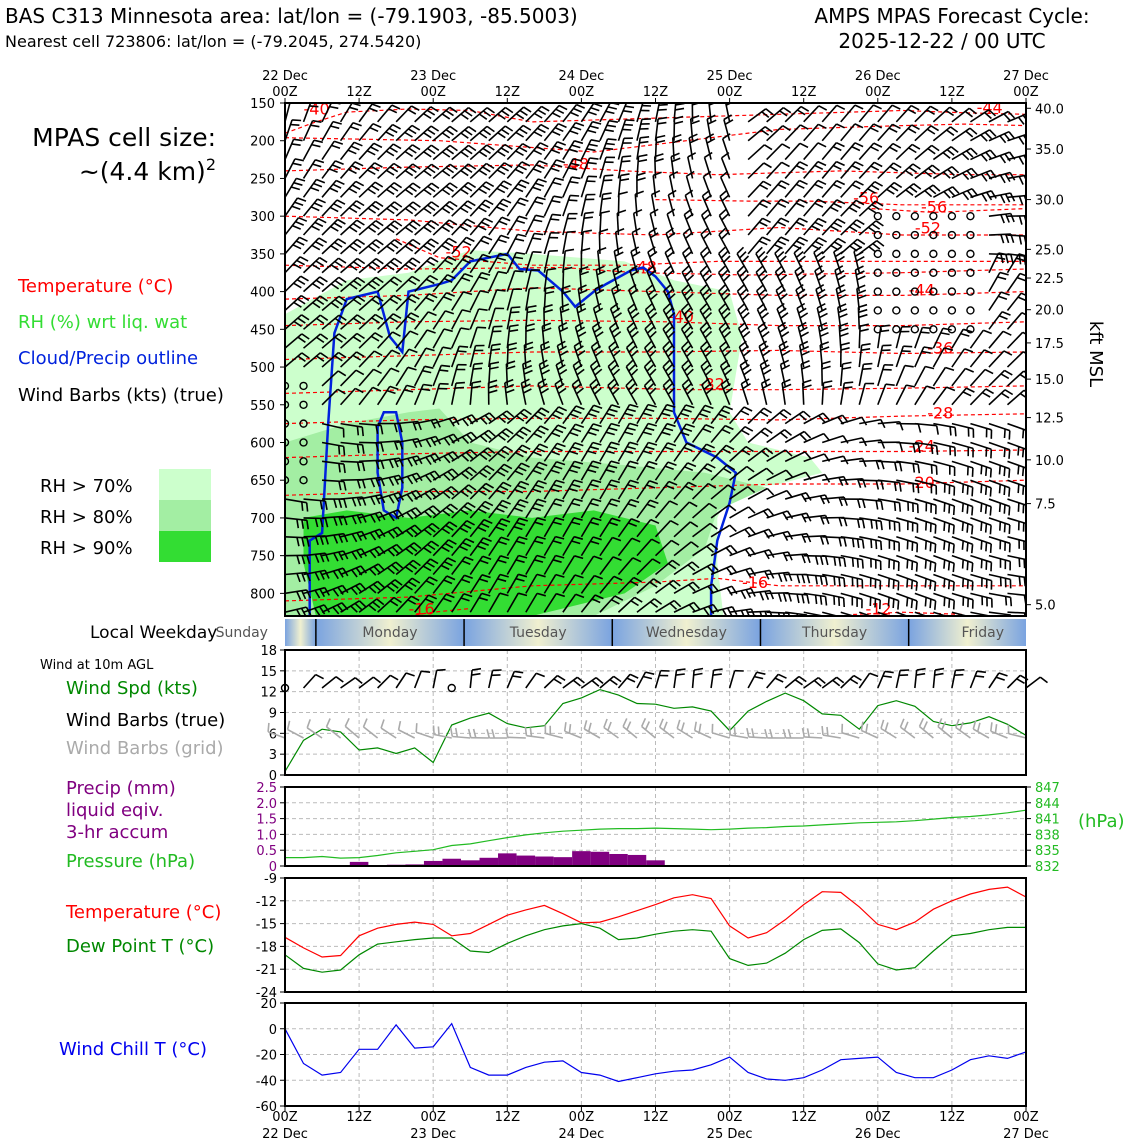 This screenshot has width=1140, height=1140. What do you see at coordinates (647, 677) in the screenshot?
I see `true-wind-barb-flag` at bounding box center [647, 677].